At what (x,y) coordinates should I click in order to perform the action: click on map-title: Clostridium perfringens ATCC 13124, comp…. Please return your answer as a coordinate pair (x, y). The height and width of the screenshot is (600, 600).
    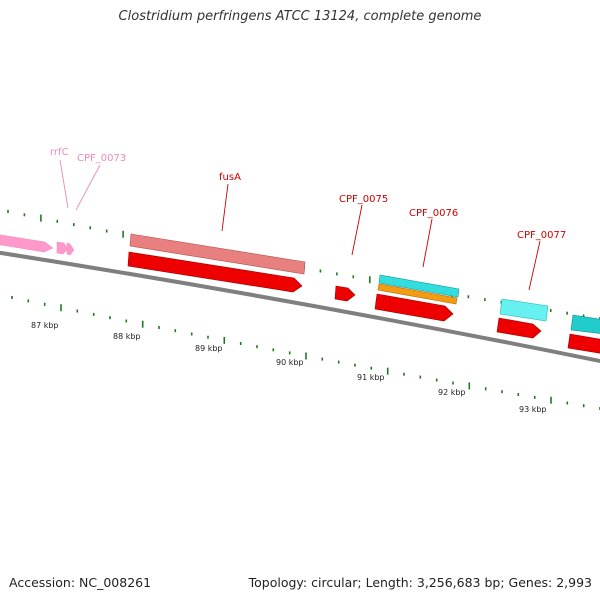
    Looking at the image, I should click on (300, 16).